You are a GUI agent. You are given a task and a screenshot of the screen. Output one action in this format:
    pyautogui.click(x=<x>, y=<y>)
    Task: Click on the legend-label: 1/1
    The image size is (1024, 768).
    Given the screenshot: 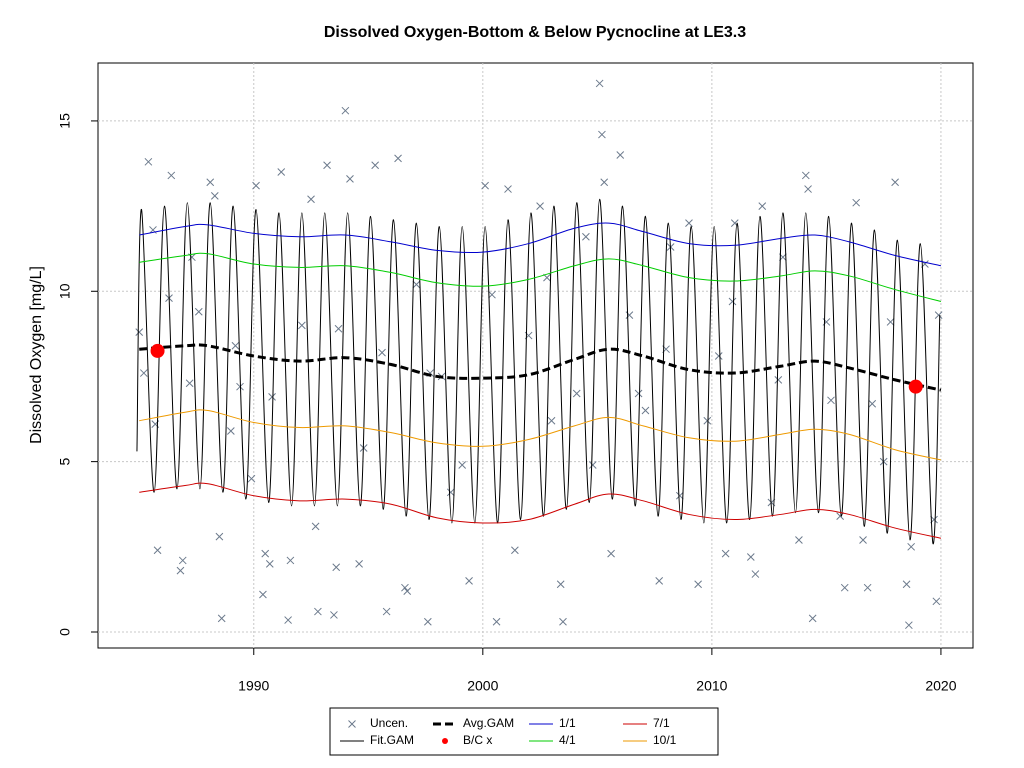 What is the action you would take?
    pyautogui.click(x=567, y=723)
    